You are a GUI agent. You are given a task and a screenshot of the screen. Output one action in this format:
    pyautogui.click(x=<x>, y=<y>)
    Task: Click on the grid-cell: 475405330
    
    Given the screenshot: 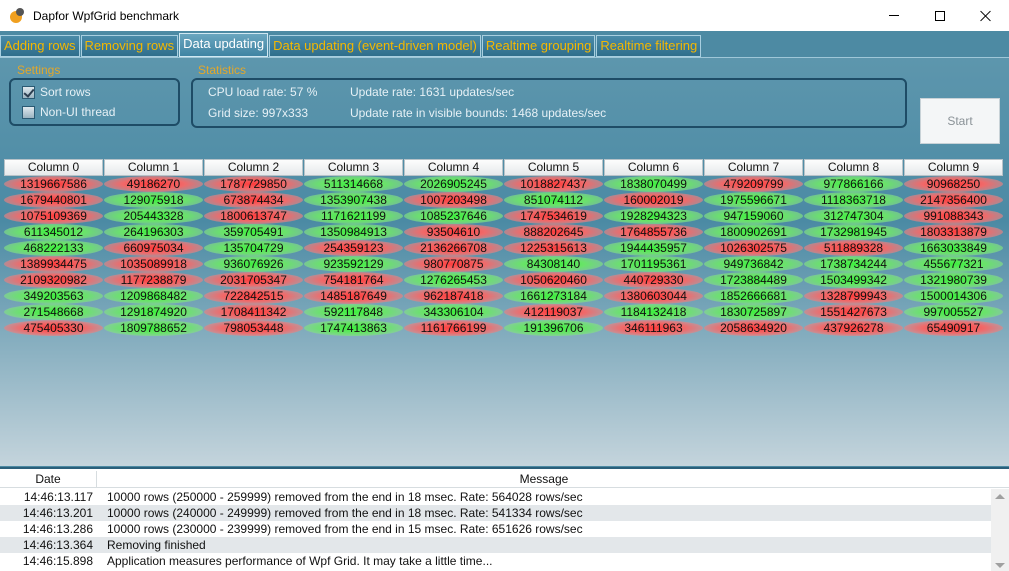 What is the action you would take?
    pyautogui.click(x=53, y=328)
    